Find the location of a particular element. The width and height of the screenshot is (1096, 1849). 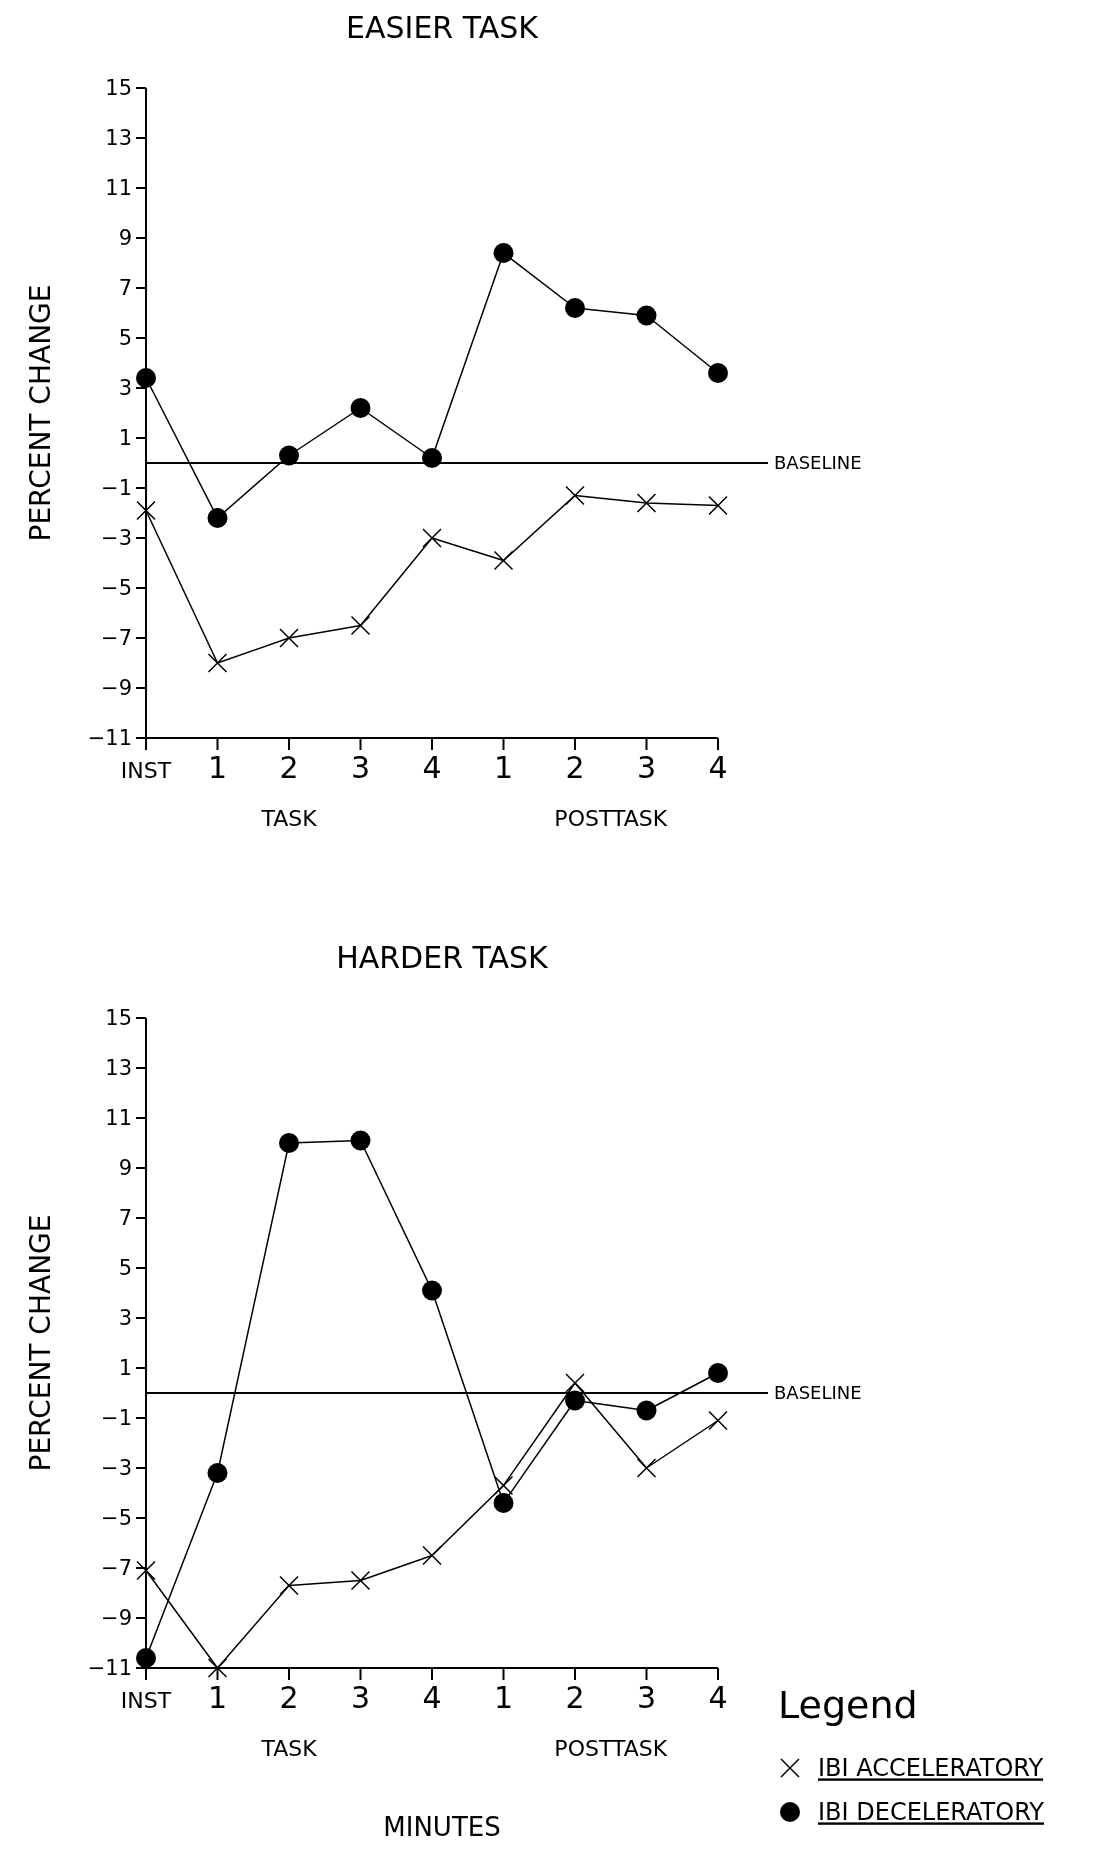

legend-label: IBI ACCELERATORY is located at coordinates (931, 1768).